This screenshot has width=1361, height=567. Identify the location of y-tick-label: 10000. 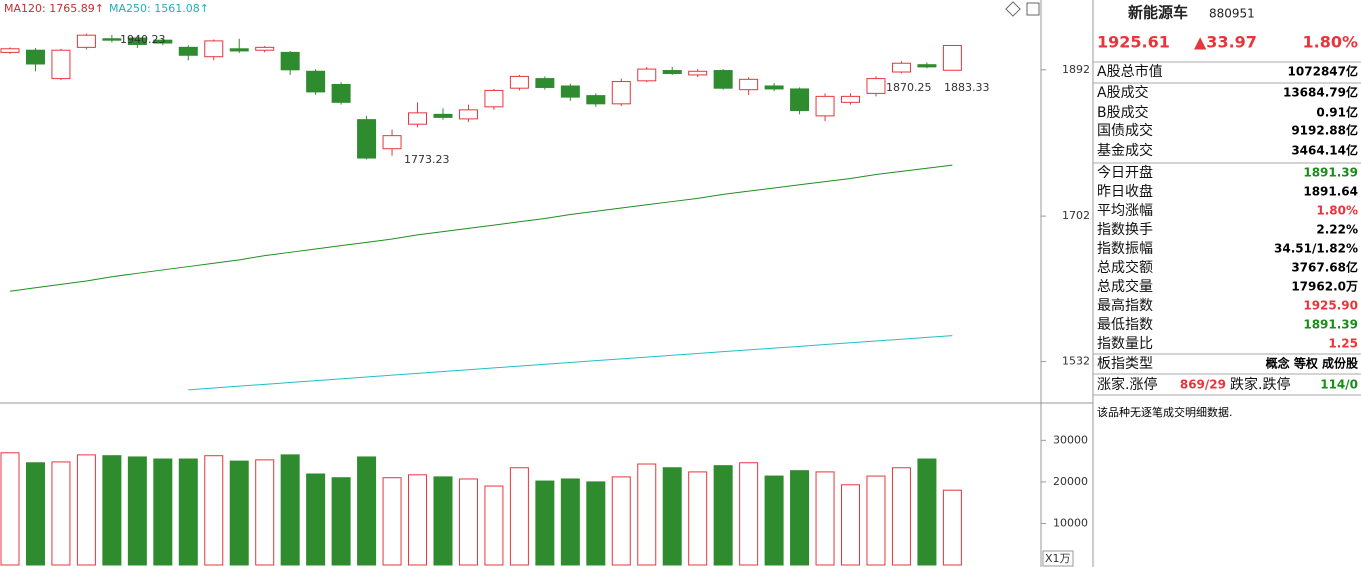
(1070, 522).